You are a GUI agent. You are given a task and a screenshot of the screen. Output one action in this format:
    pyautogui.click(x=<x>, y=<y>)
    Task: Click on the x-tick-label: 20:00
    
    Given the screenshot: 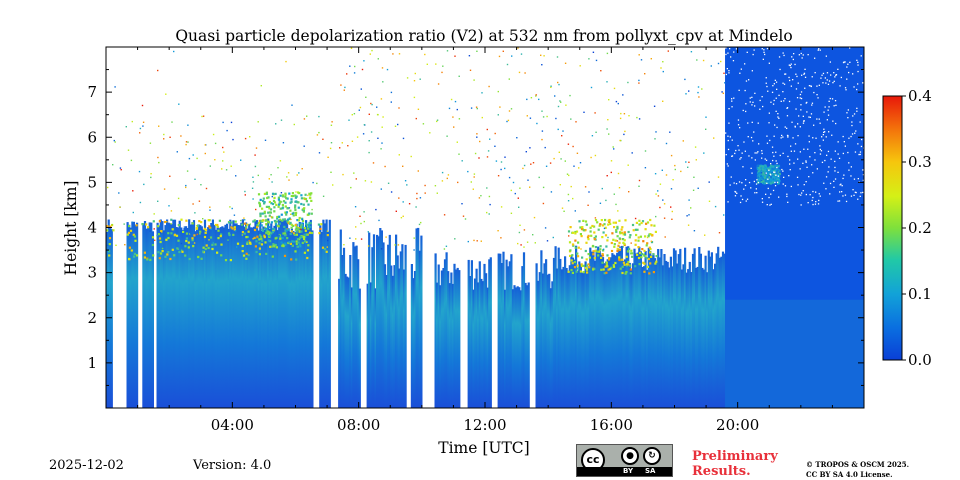 What is the action you would take?
    pyautogui.click(x=737, y=425)
    